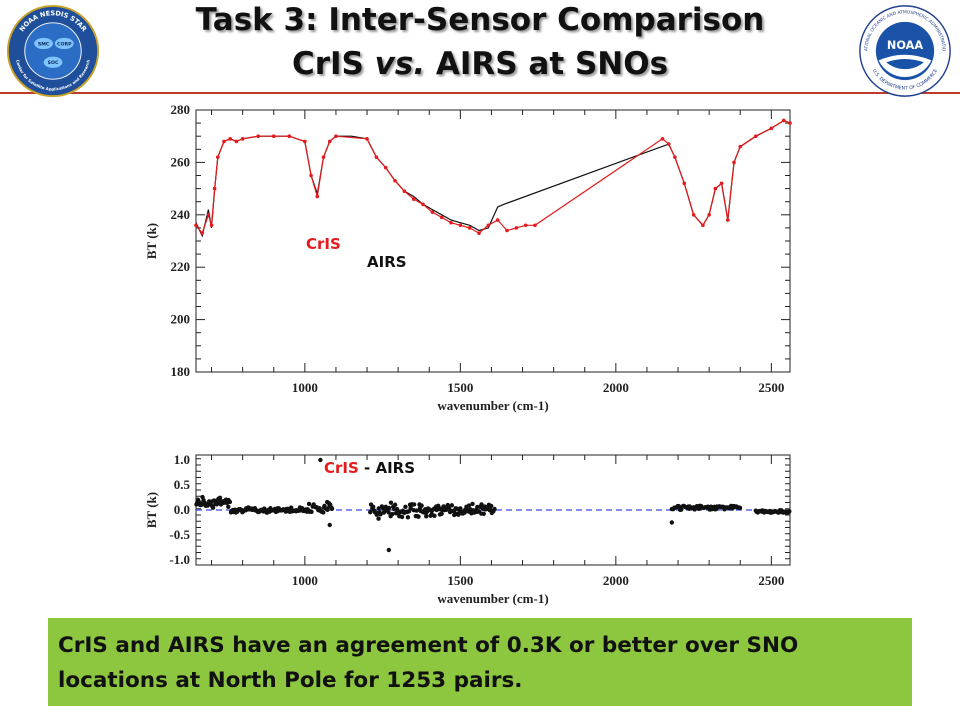 The width and height of the screenshot is (960, 720). What do you see at coordinates (151, 241) in the screenshot?
I see `top-chart-ylabel: BT (k)` at bounding box center [151, 241].